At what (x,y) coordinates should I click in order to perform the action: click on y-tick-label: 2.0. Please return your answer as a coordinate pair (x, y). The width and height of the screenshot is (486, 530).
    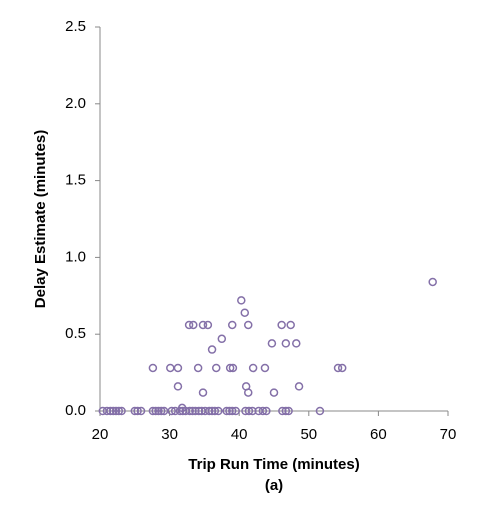
    Looking at the image, I should click on (75, 103).